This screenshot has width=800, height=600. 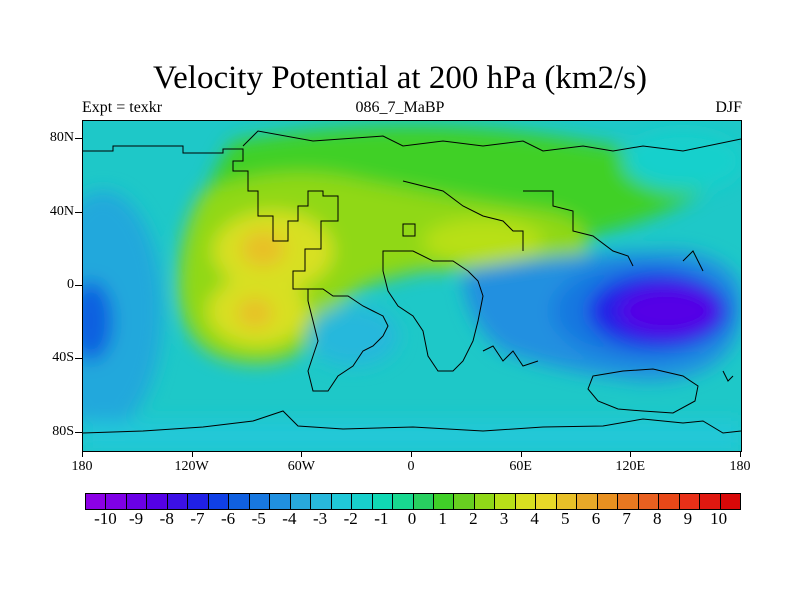 I want to click on colorbar-label: -9, so click(x=136, y=518).